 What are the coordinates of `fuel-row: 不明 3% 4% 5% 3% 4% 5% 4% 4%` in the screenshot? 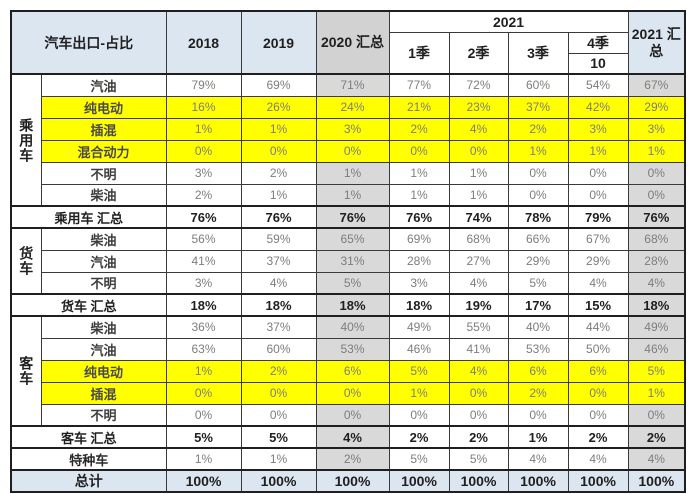 It's located at (348, 283).